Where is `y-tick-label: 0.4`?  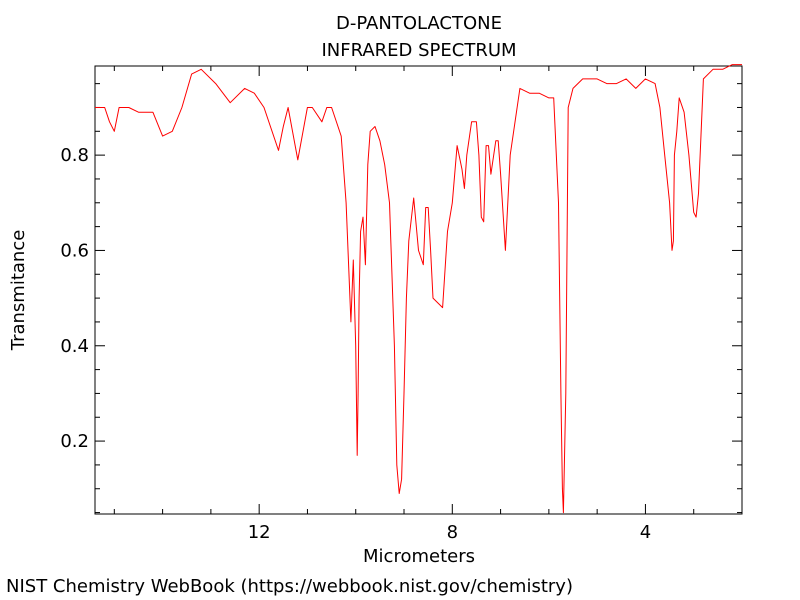
y-tick-label: 0.4 is located at coordinates (74, 346).